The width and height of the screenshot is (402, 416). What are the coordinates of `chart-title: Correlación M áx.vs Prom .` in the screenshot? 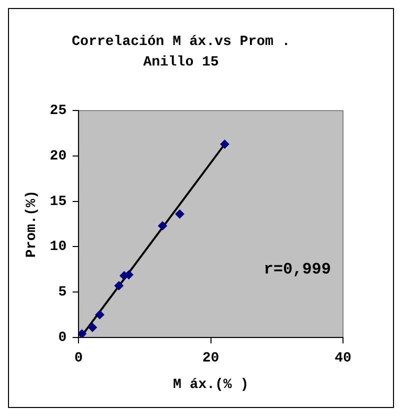 It's located at (181, 42).